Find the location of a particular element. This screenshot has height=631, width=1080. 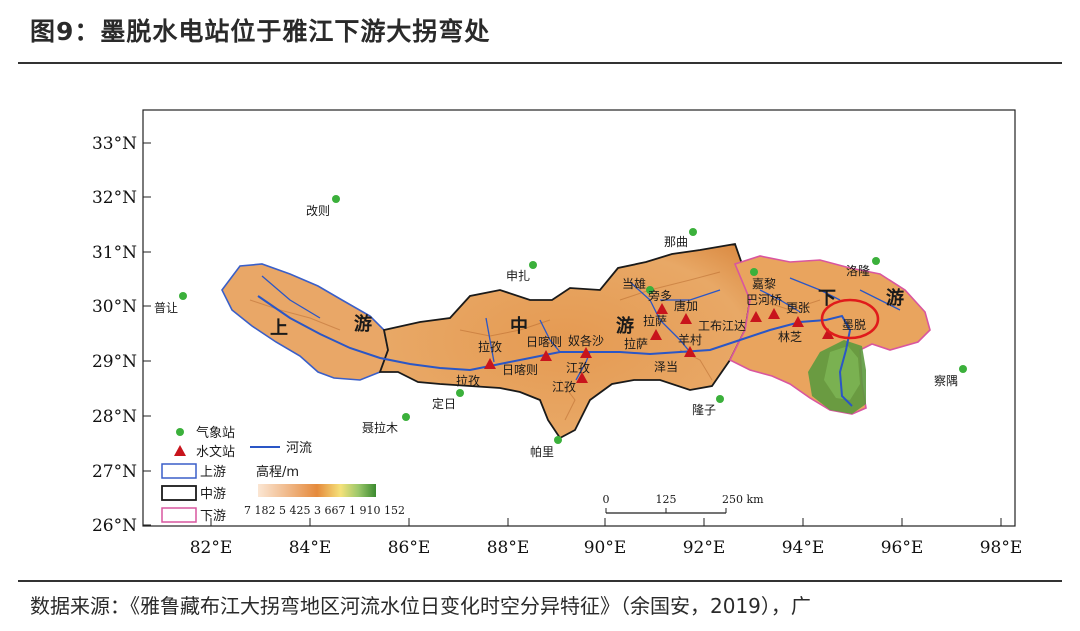

svg-text: 更张 is located at coordinates (798, 308).